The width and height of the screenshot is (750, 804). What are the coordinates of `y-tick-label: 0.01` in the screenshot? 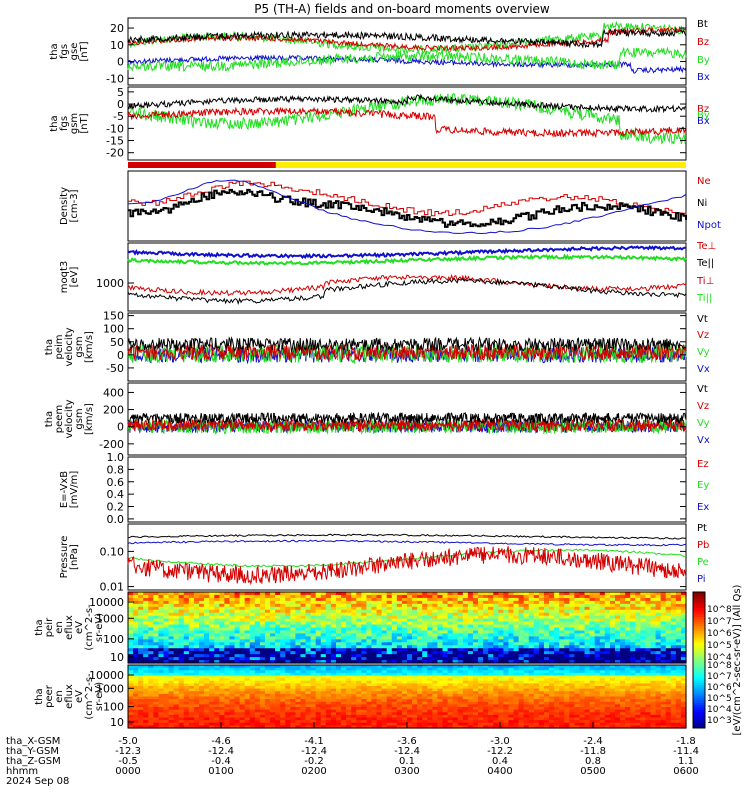 It's located at (112, 587).